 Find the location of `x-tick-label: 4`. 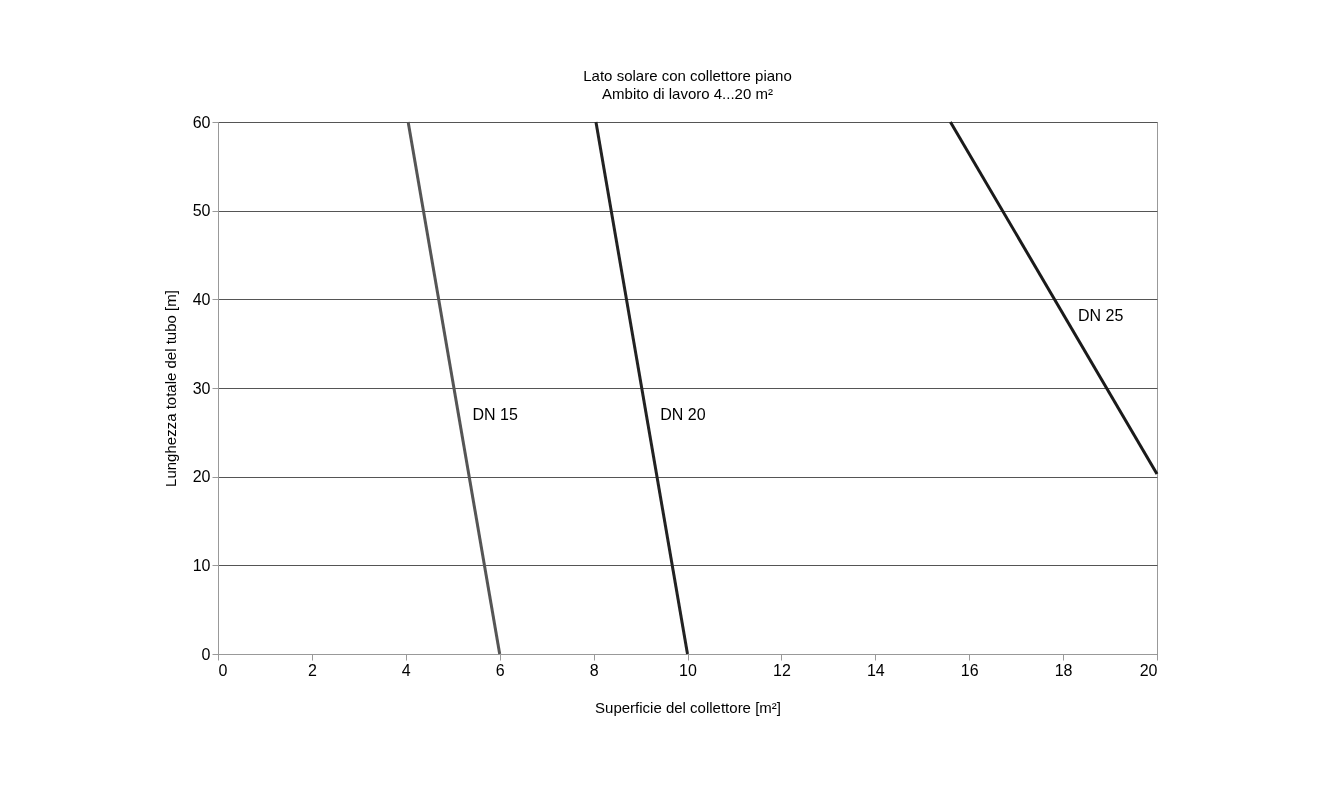

x-tick-label: 4 is located at coordinates (406, 670).